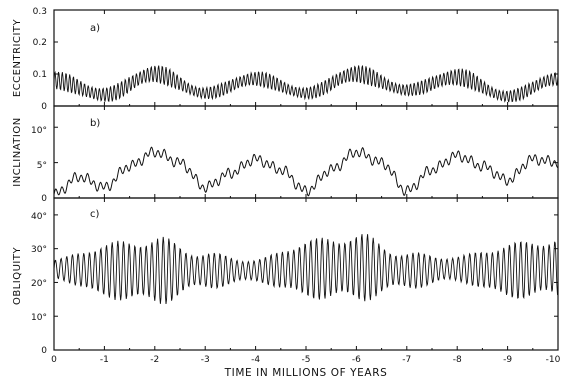 Image resolution: width=566 pixels, height=381 pixels. I want to click on obliquity-axis-label: OBLIQUITY, so click(17, 276).